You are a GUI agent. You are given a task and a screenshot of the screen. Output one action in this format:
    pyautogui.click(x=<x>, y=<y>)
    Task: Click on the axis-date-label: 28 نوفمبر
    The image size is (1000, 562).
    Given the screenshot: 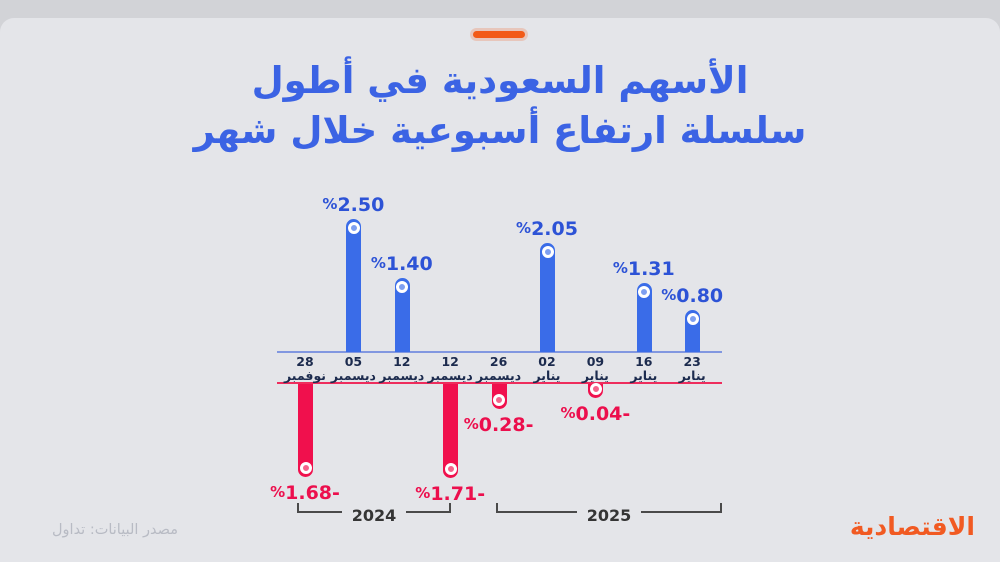 What is the action you would take?
    pyautogui.click(x=305, y=369)
    